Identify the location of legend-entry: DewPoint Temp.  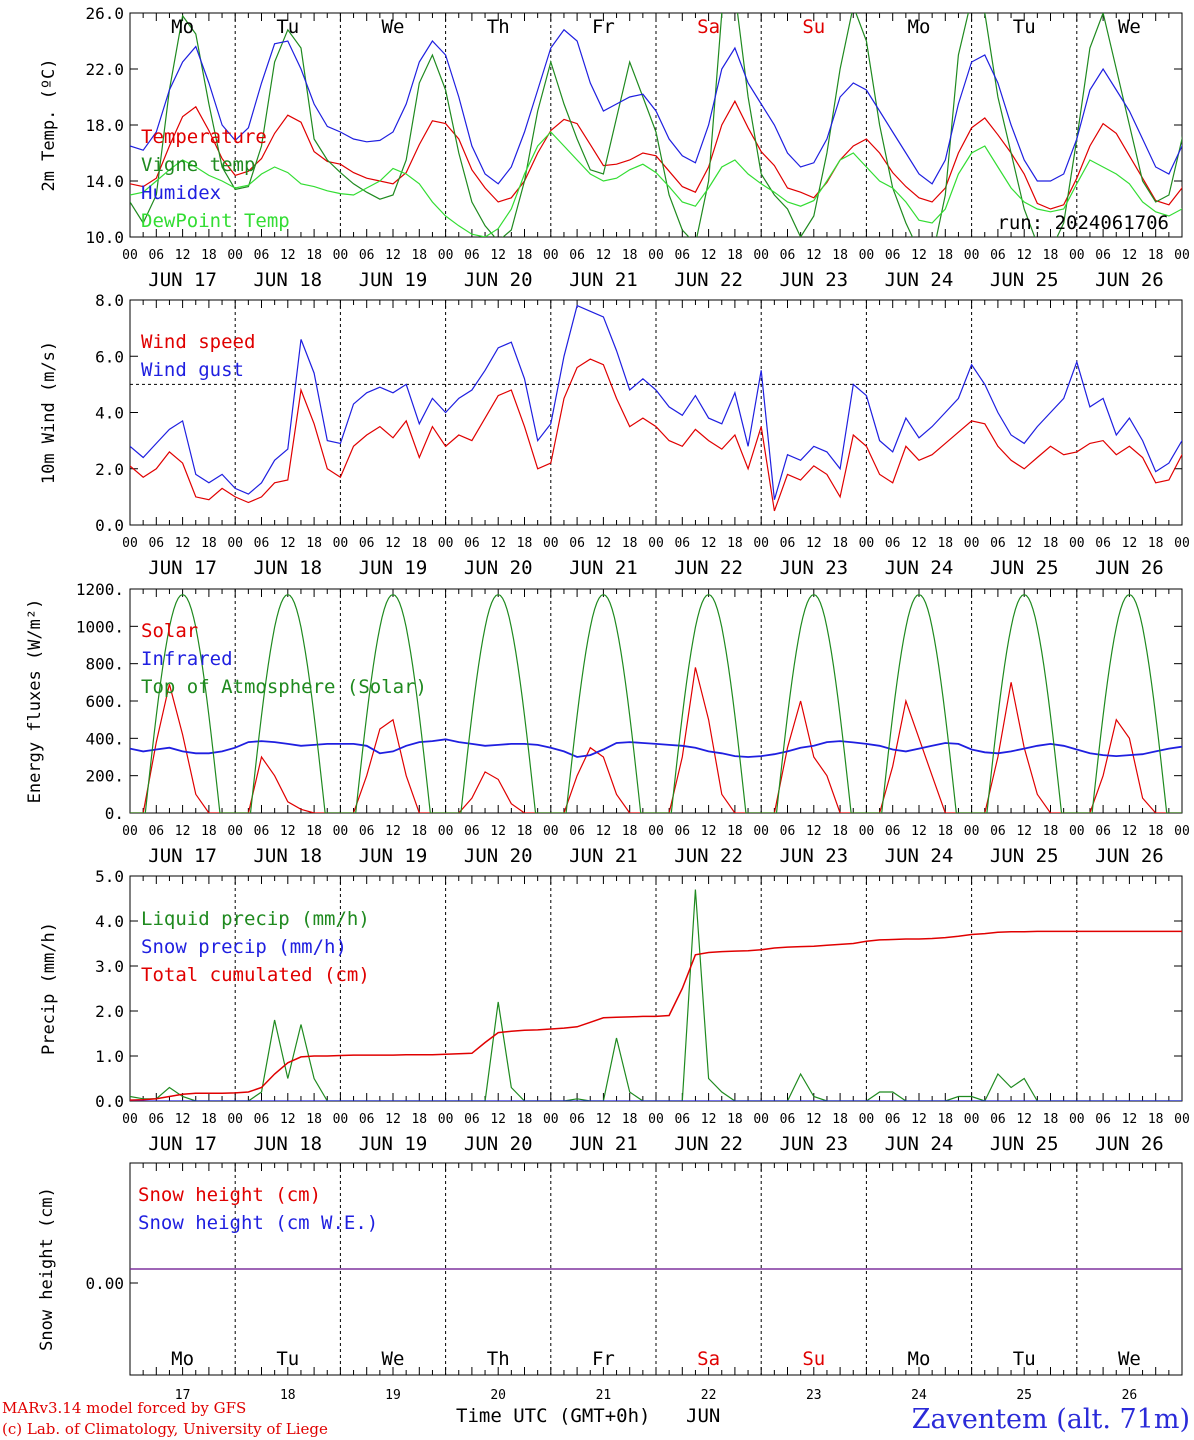
(215, 221).